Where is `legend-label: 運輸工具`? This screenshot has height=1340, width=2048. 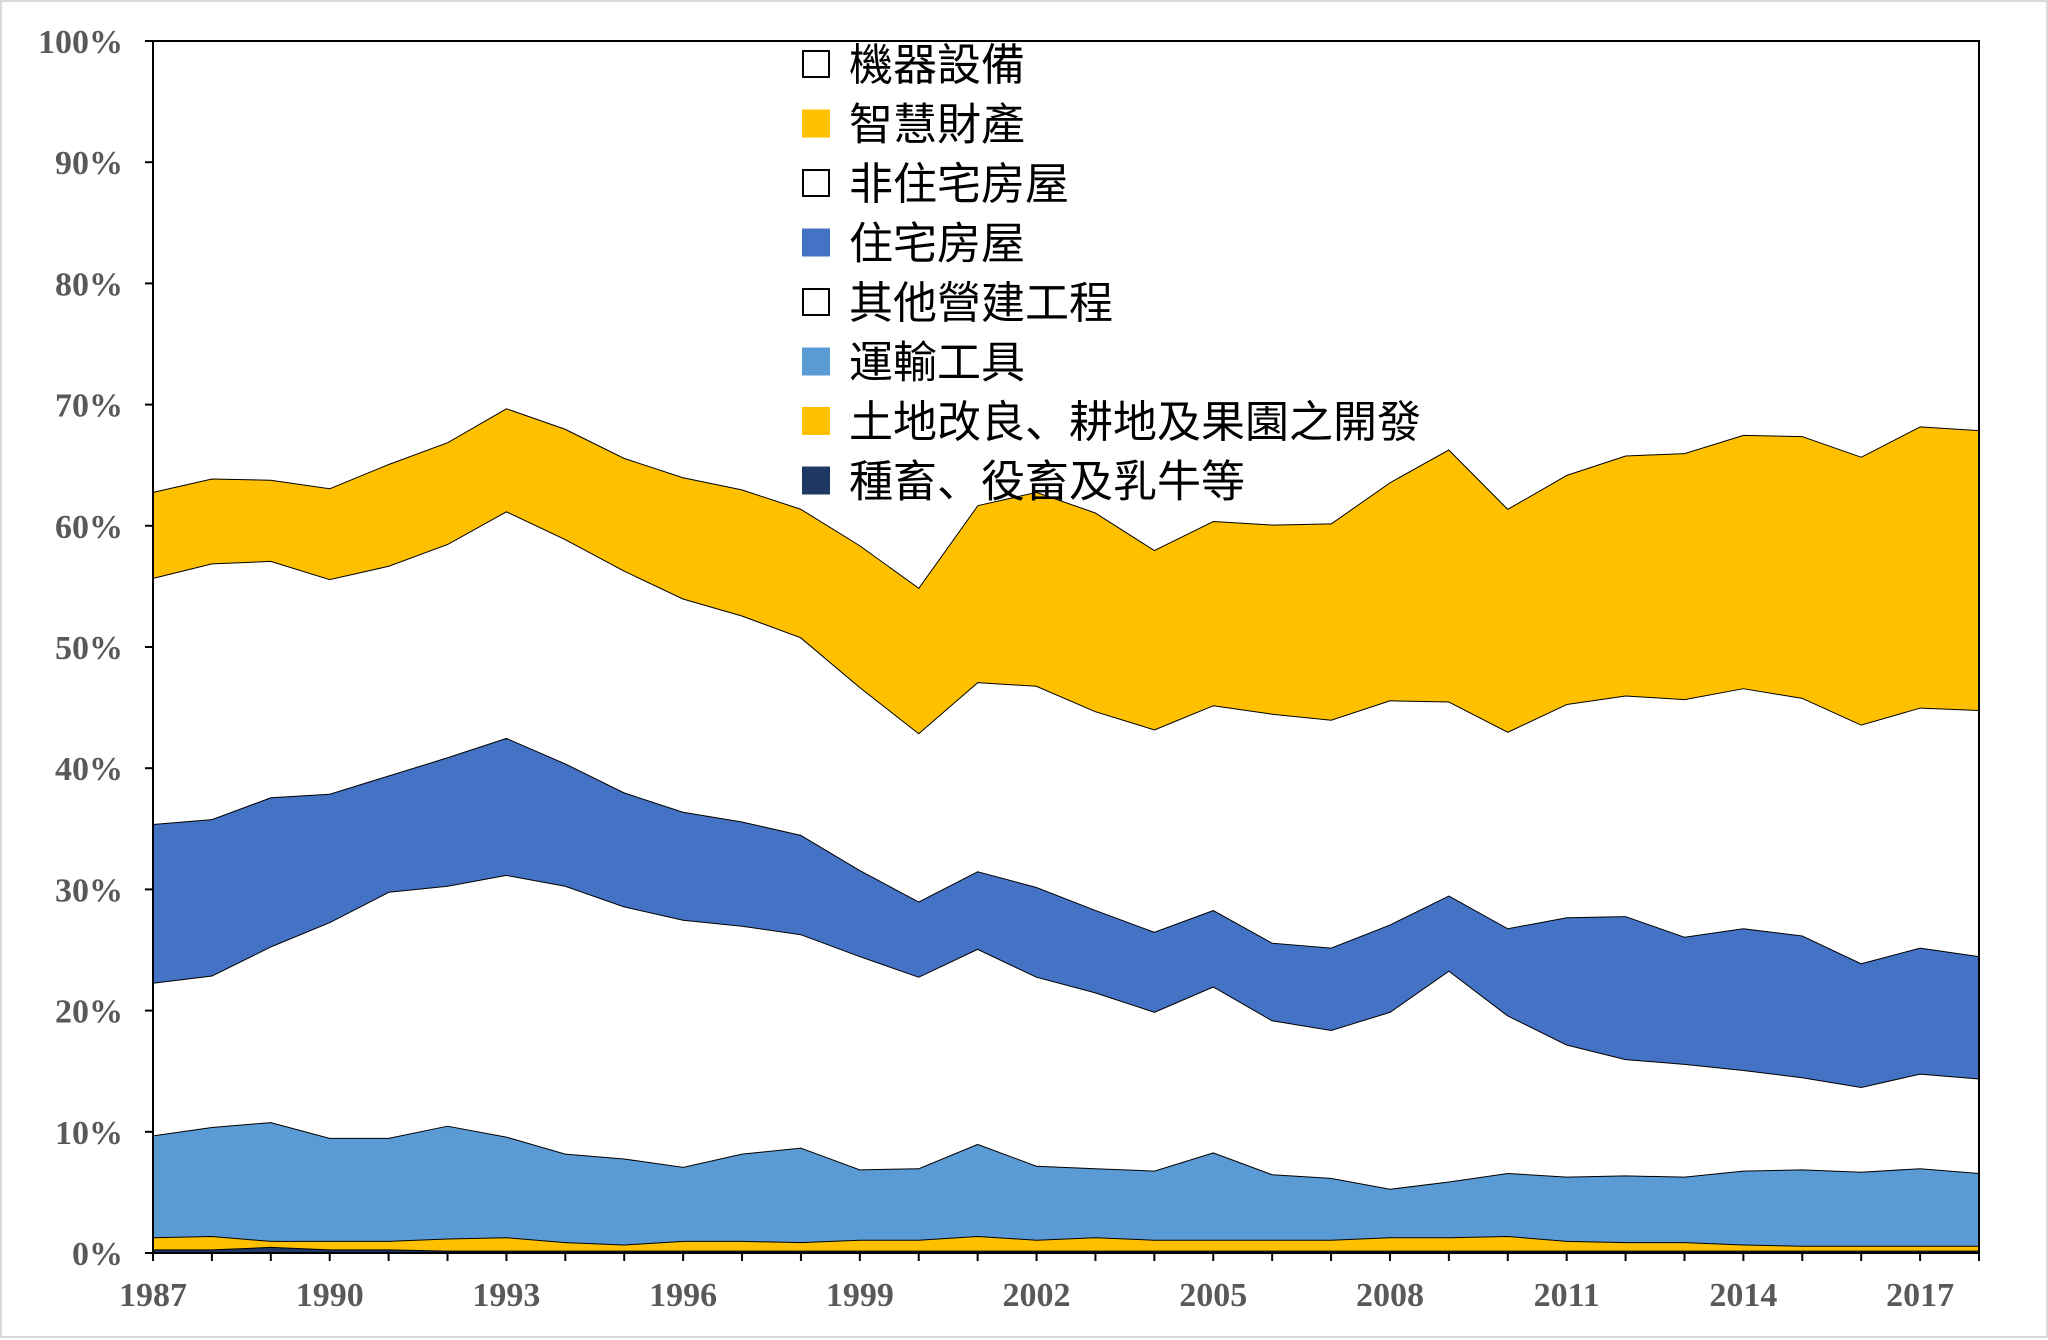
legend-label: 運輸工具 is located at coordinates (937, 363).